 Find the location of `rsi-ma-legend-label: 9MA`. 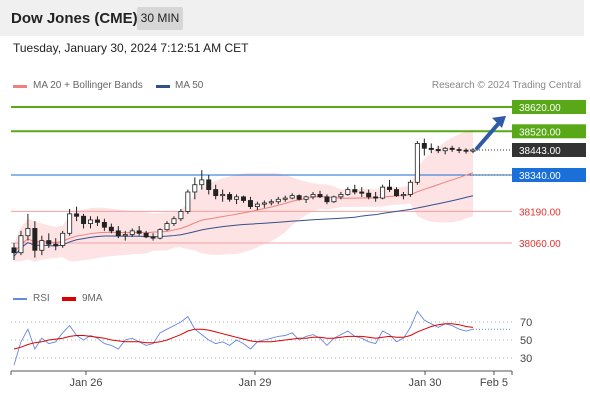

rsi-ma-legend-label: 9MA is located at coordinates (92, 298).